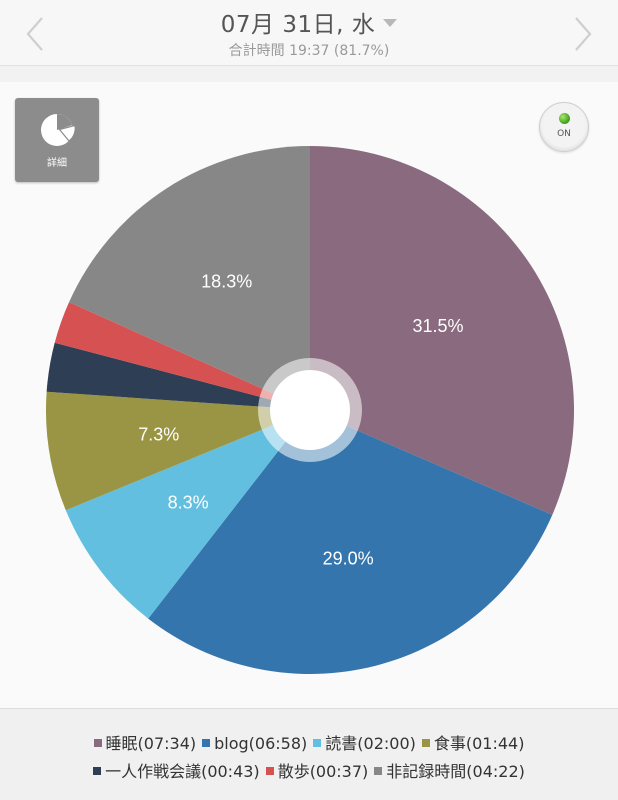 The height and width of the screenshot is (800, 618). I want to click on slice-label-reading: 8.3%, so click(188, 503).